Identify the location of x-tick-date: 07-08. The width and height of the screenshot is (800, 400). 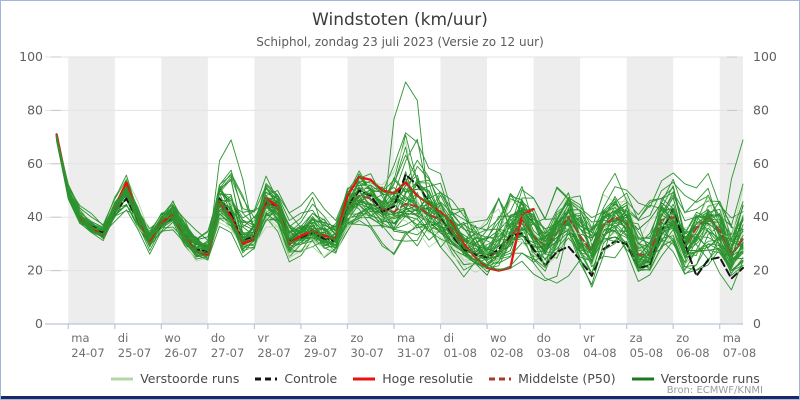
(739, 353).